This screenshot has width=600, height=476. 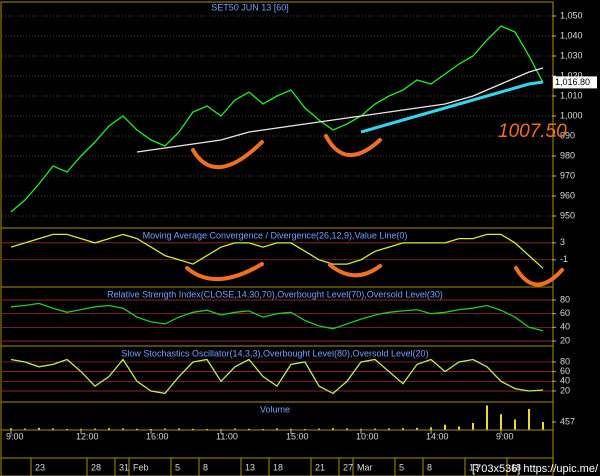 I want to click on date-label: 27, so click(x=348, y=467).